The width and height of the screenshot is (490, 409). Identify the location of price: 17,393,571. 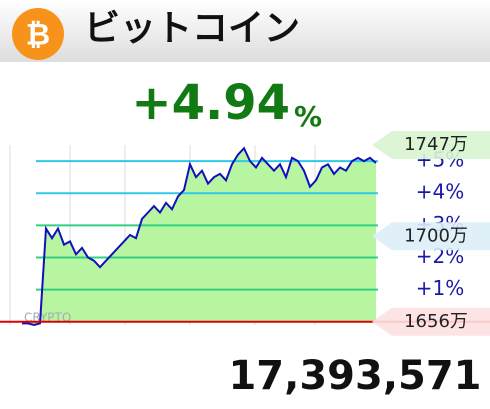
(354, 376).